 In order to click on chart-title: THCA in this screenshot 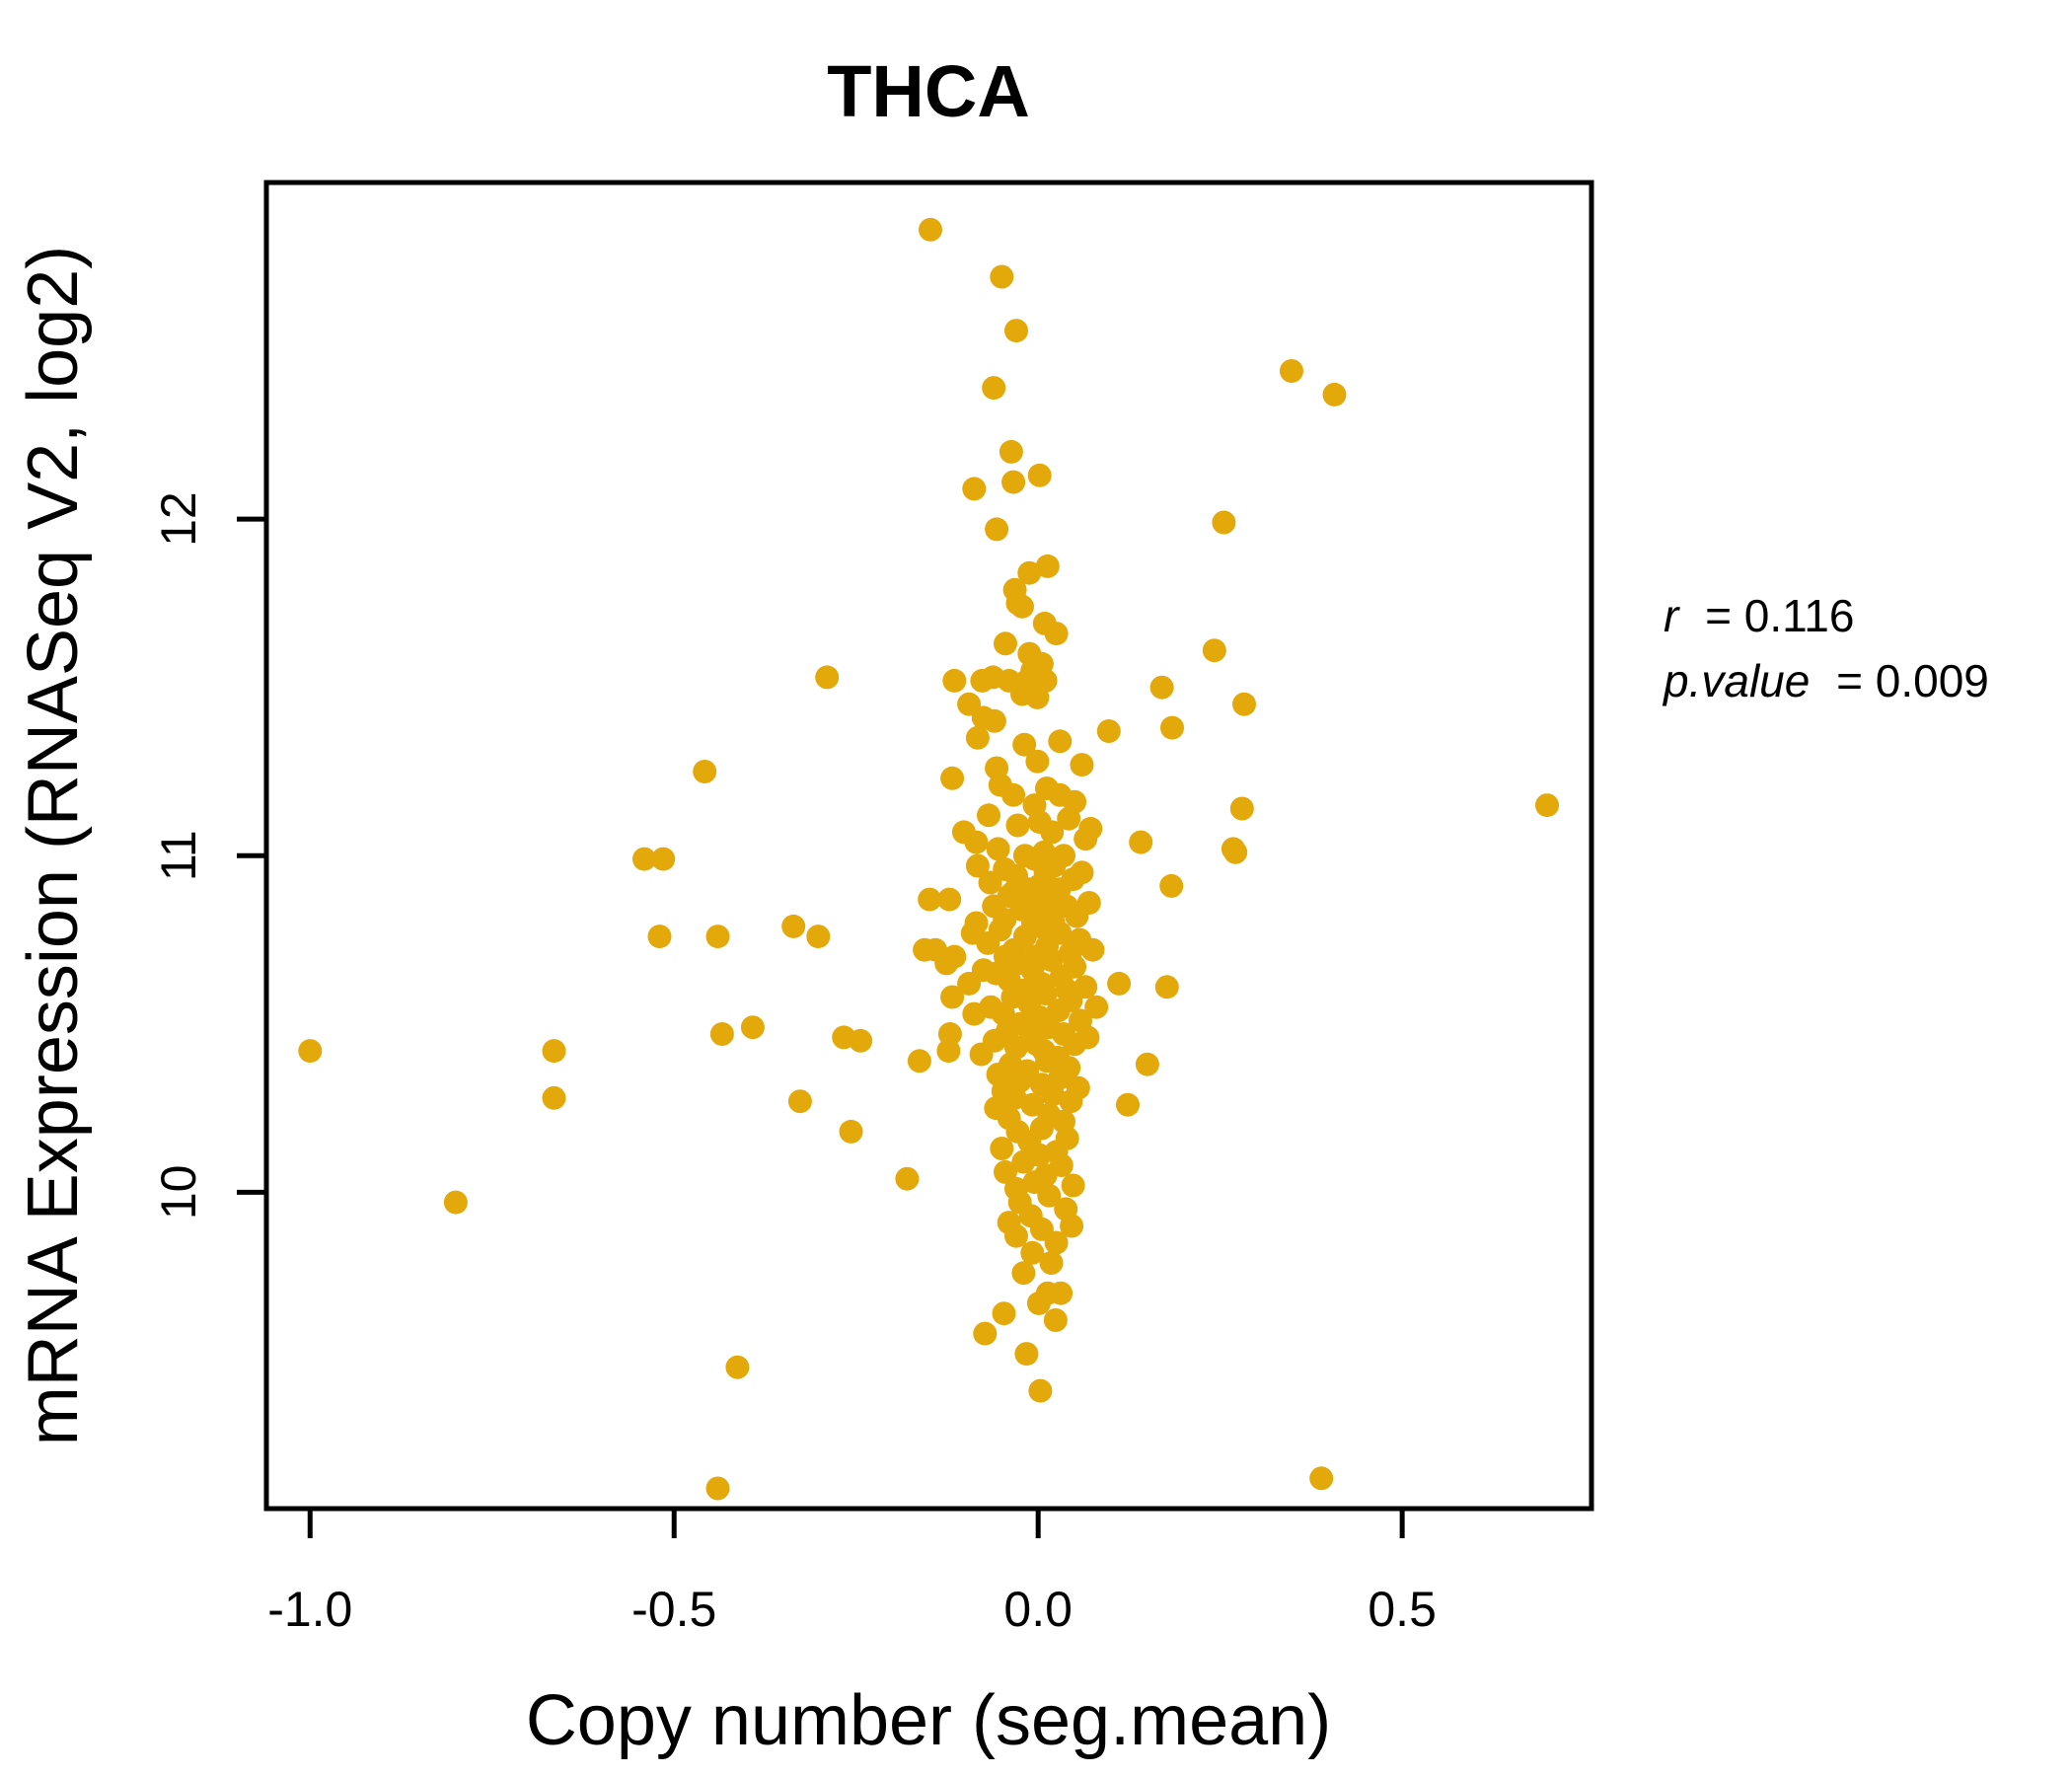, I will do `click(929, 91)`.